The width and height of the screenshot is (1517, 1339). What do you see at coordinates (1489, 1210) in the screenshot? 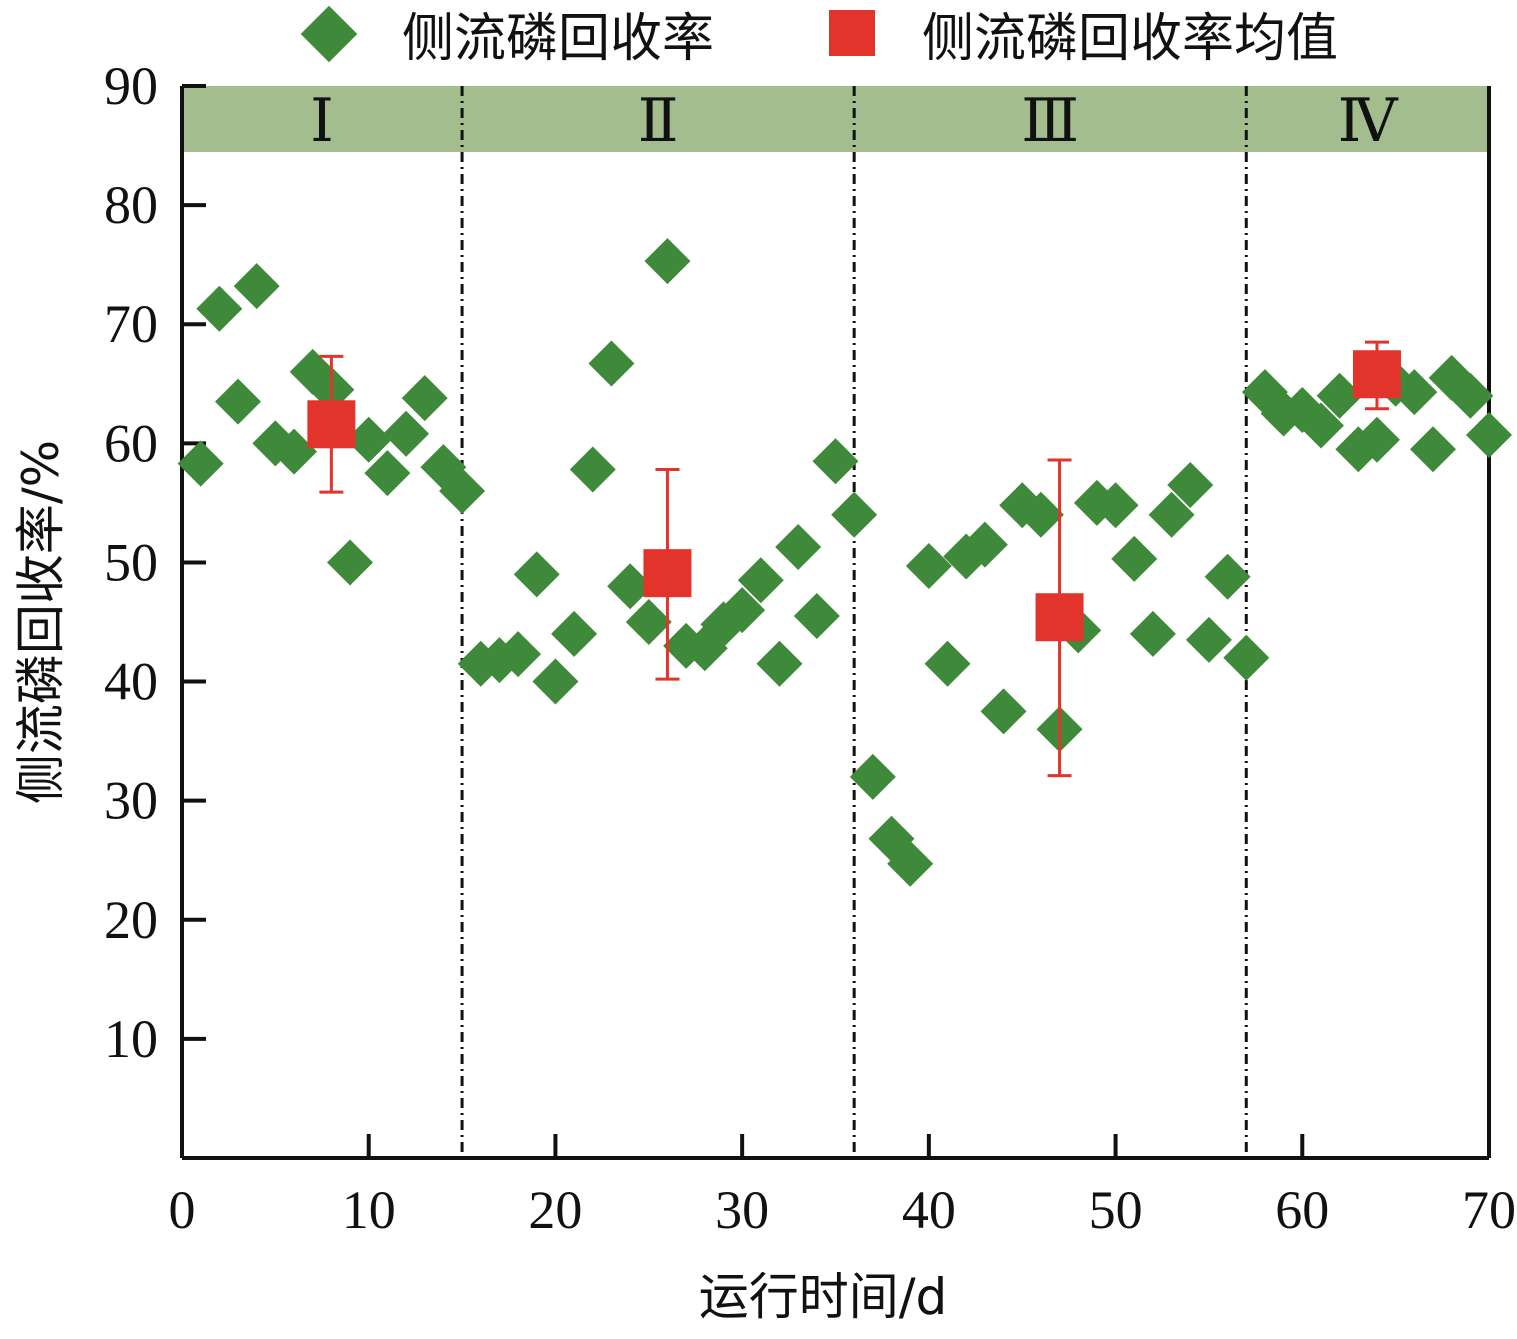
I see `x-tick-label: 70` at bounding box center [1489, 1210].